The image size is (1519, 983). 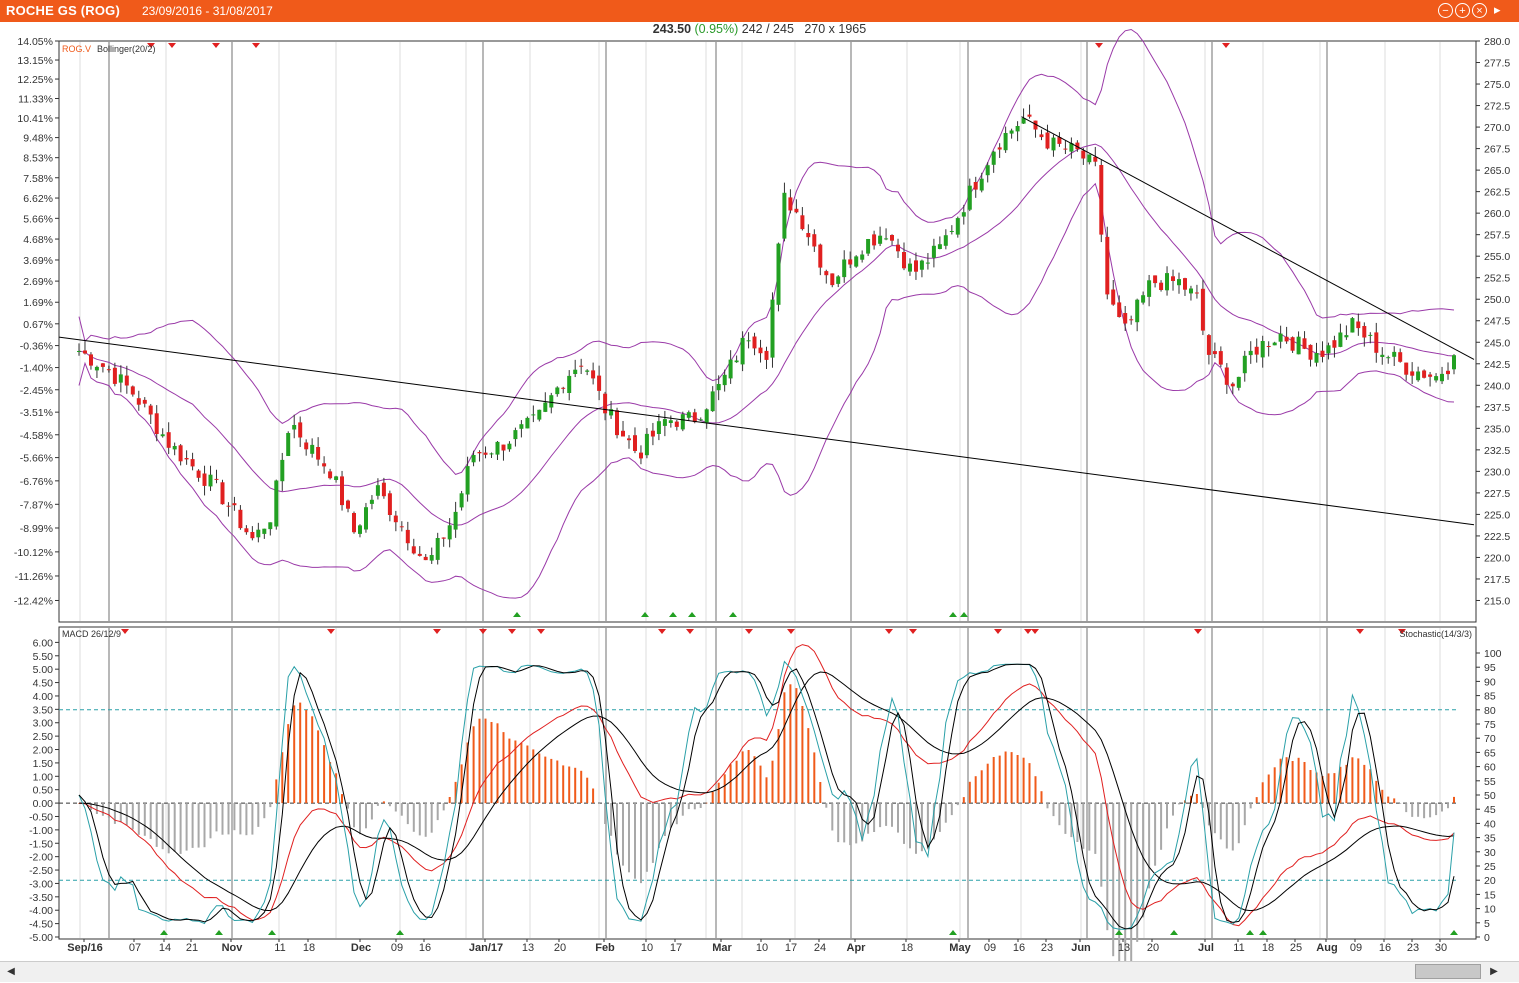 What do you see at coordinates (1494, 971) in the screenshot?
I see `scroll-right-icon: ▶` at bounding box center [1494, 971].